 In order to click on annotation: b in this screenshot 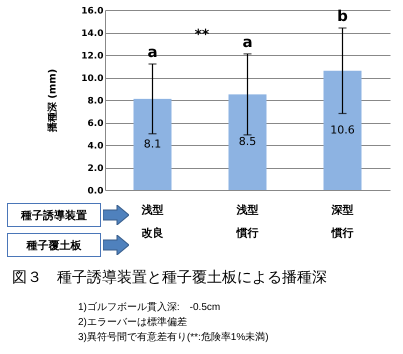, I will do `click(342, 16)`.